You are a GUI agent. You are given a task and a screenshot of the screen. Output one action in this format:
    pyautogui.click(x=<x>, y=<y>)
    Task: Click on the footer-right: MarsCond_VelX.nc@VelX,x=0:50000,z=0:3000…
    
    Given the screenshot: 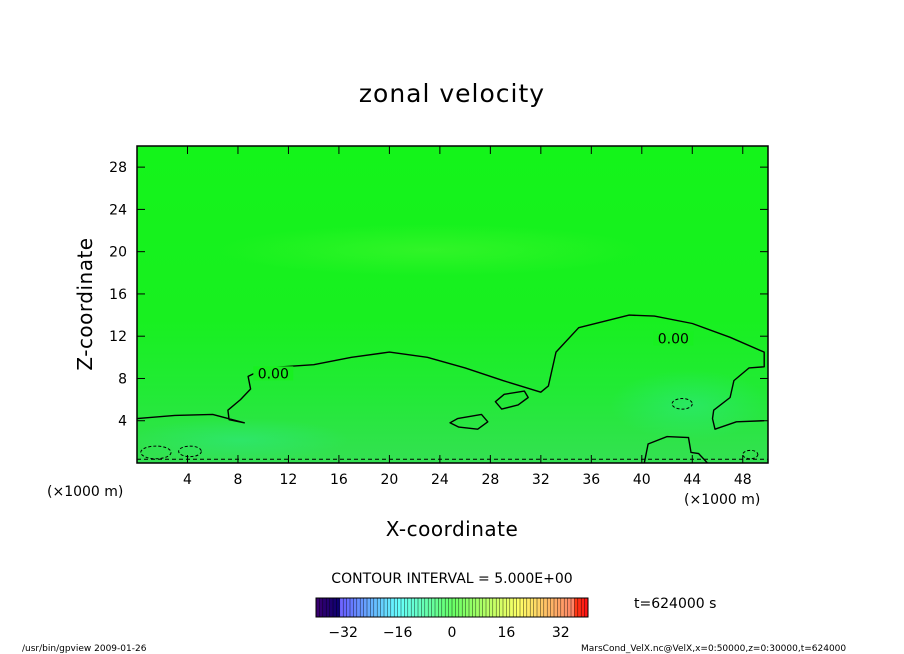 What is the action you would take?
    pyautogui.click(x=713, y=649)
    